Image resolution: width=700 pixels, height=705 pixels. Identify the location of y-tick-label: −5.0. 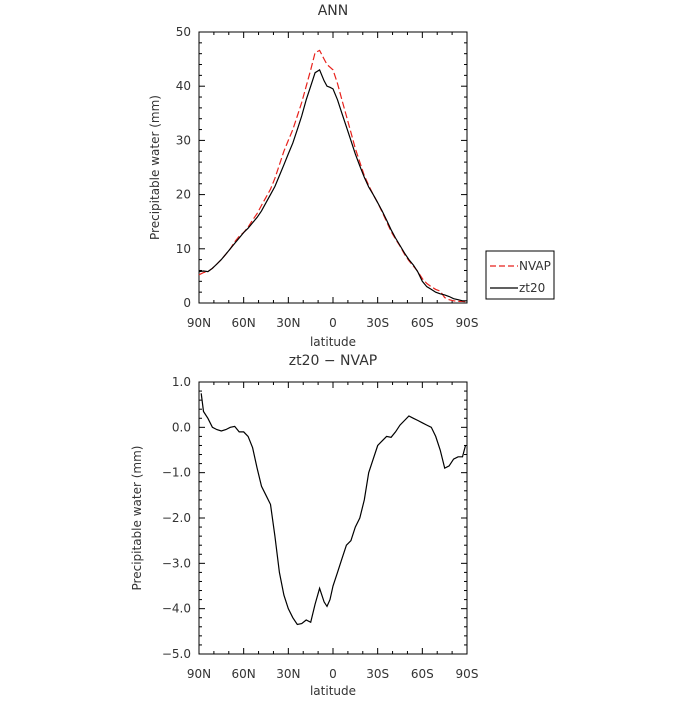
(176, 654).